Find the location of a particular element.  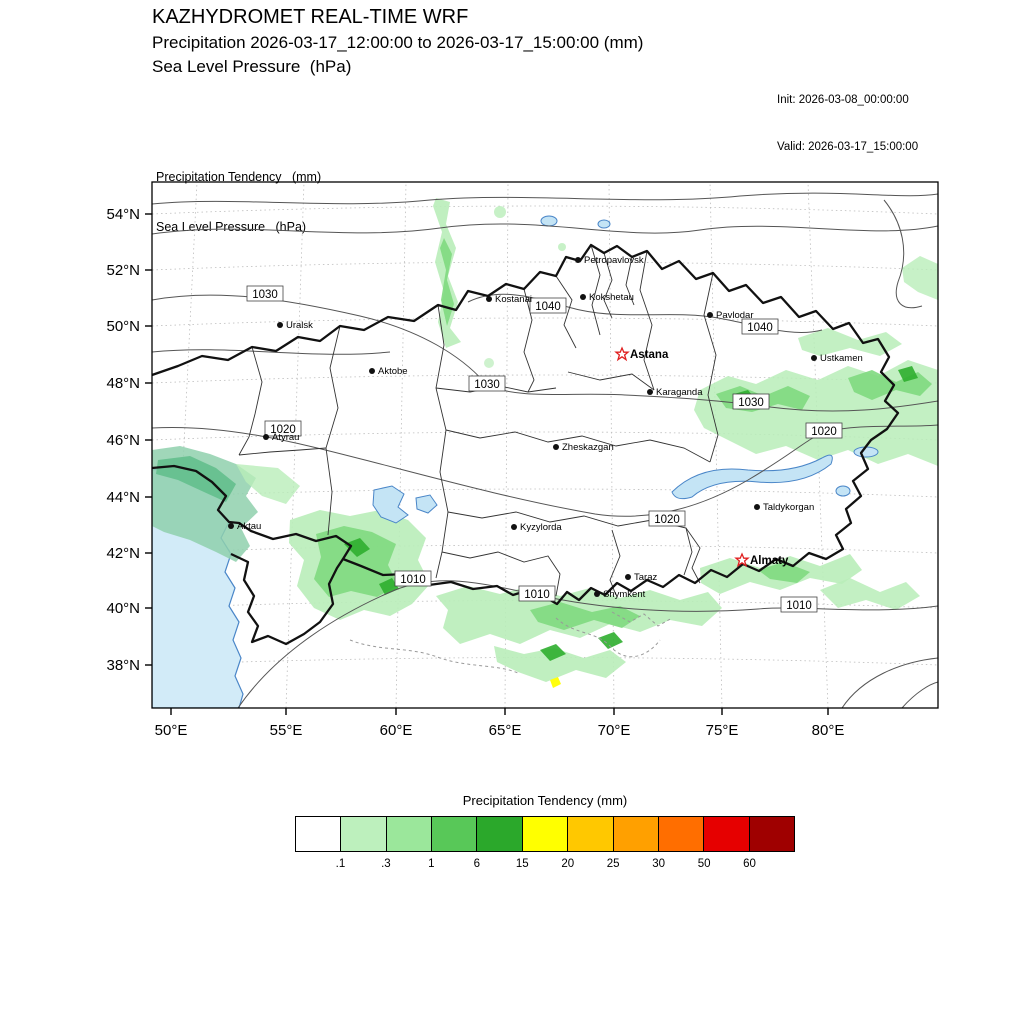

city-marker-taraz: Taraz is located at coordinates (641, 577).